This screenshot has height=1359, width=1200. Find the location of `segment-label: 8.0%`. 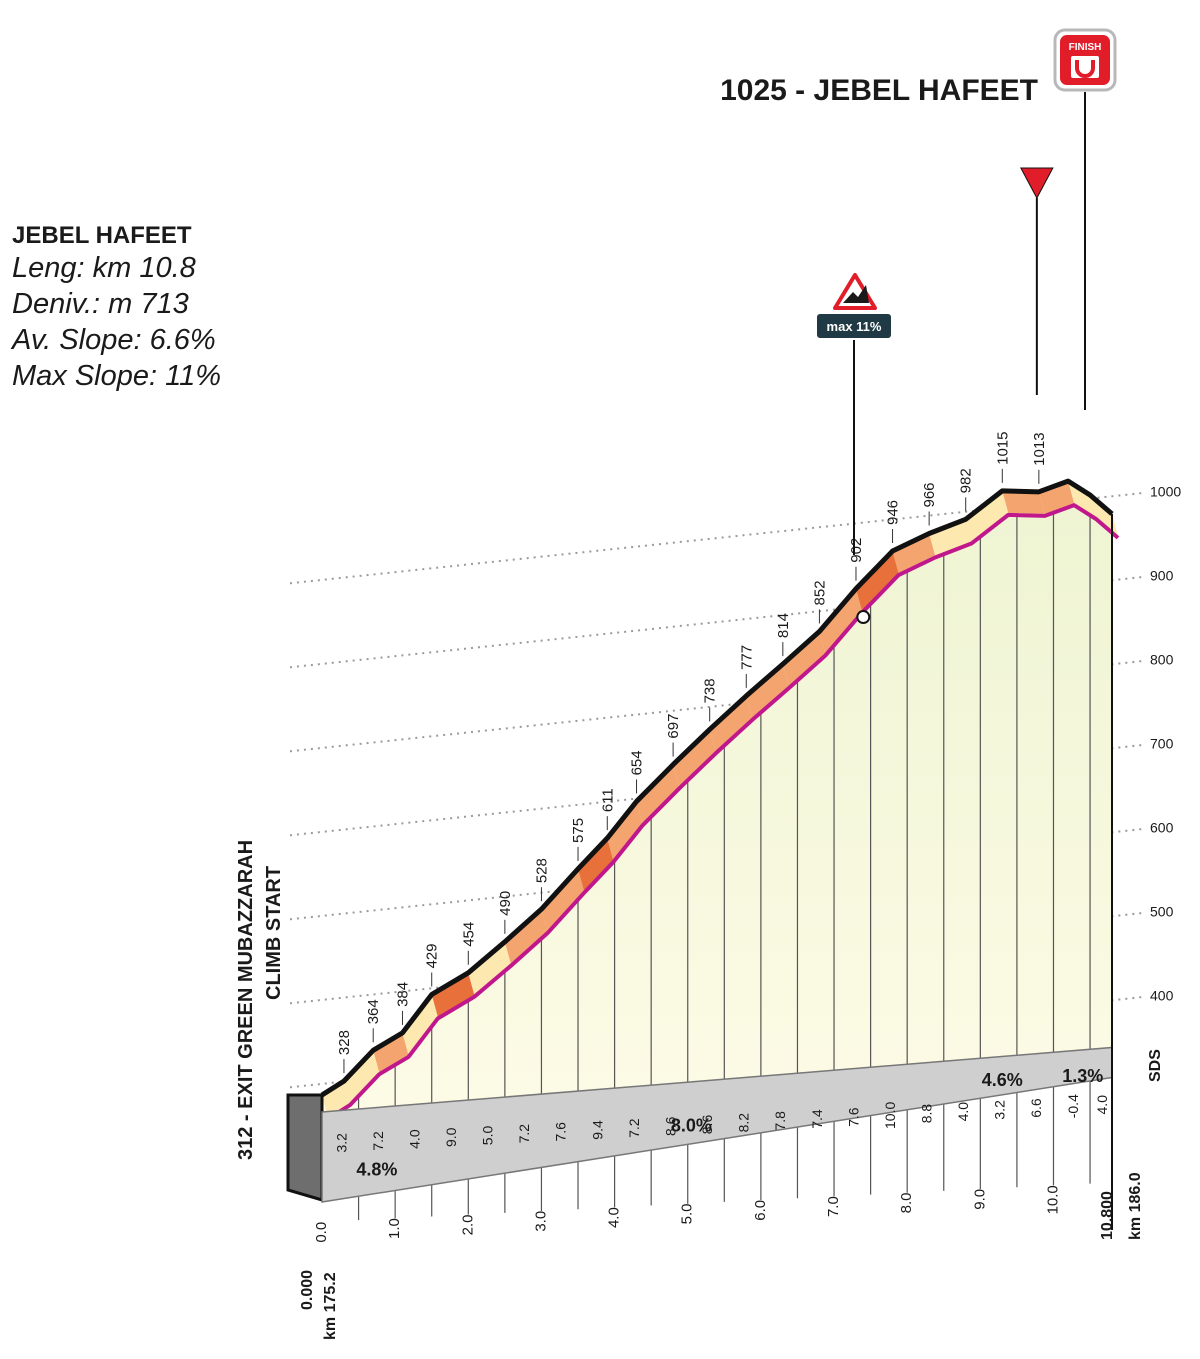

segment-label: 8.0% is located at coordinates (691, 1126).